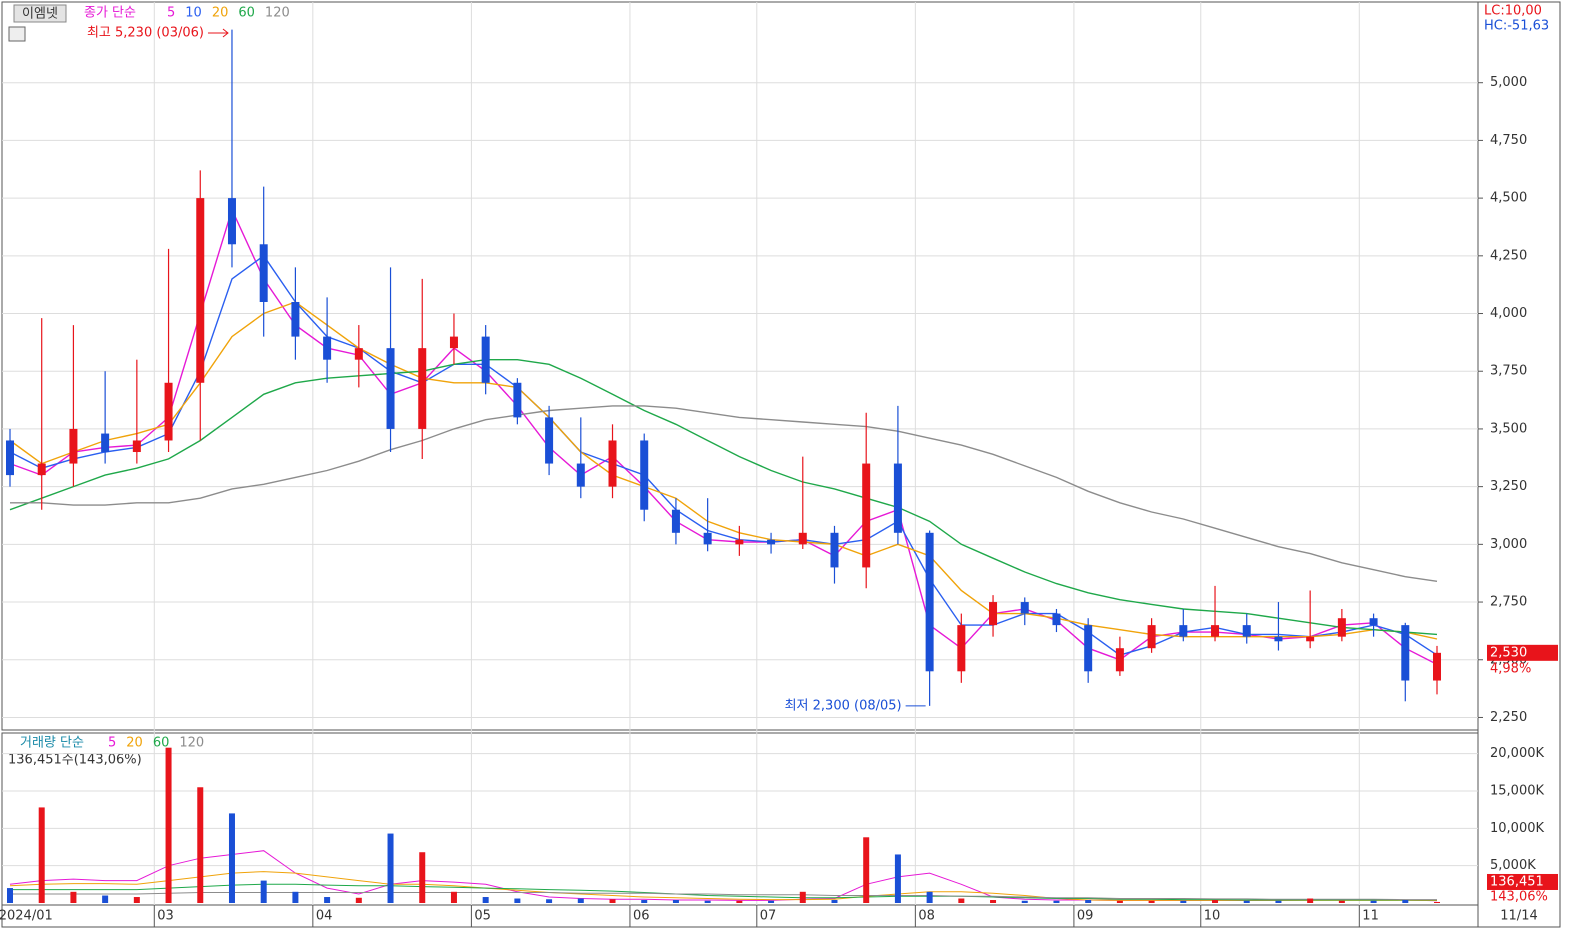 The height and width of the screenshot is (948, 1593). What do you see at coordinates (193, 13) in the screenshot?
I see `legend-entry: 10` at bounding box center [193, 13].